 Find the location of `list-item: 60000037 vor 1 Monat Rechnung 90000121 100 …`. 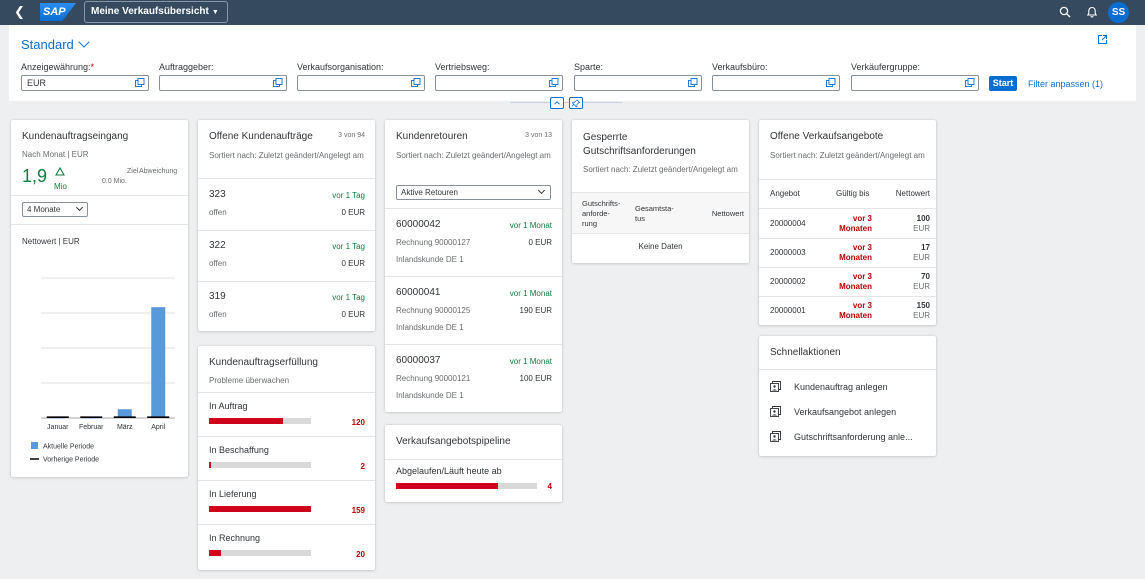

list-item: 60000037 vor 1 Monat Rechnung 90000121 100 … is located at coordinates (473, 378).